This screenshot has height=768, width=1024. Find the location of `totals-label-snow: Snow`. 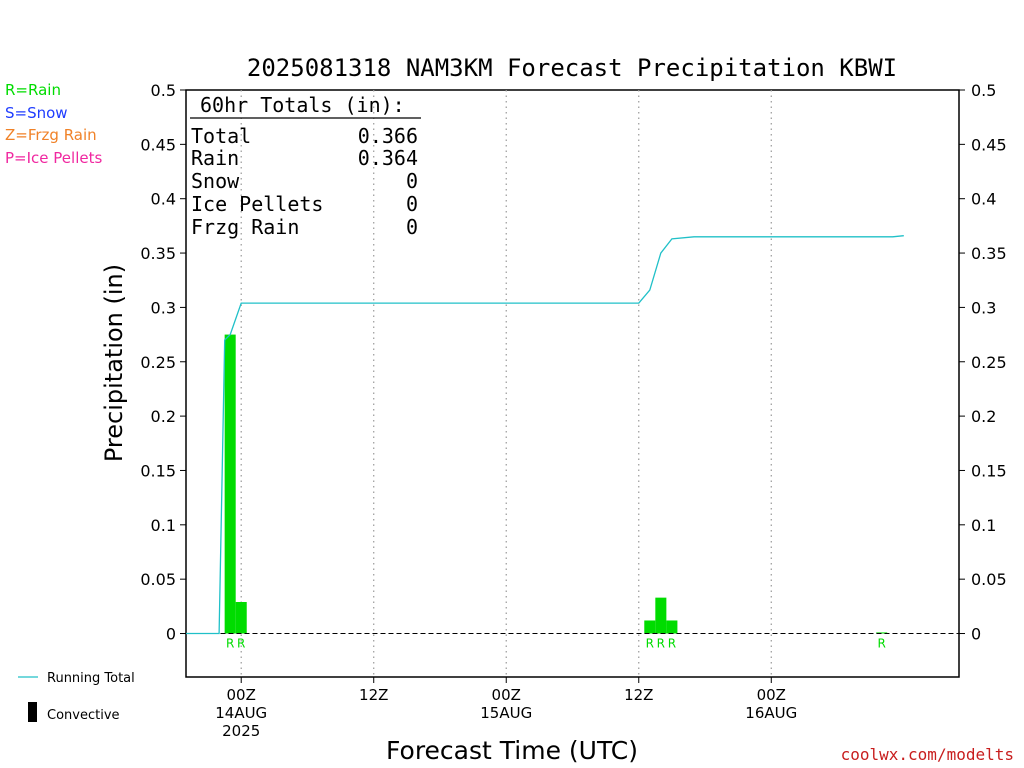

totals-label-snow: Snow is located at coordinates (215, 181).